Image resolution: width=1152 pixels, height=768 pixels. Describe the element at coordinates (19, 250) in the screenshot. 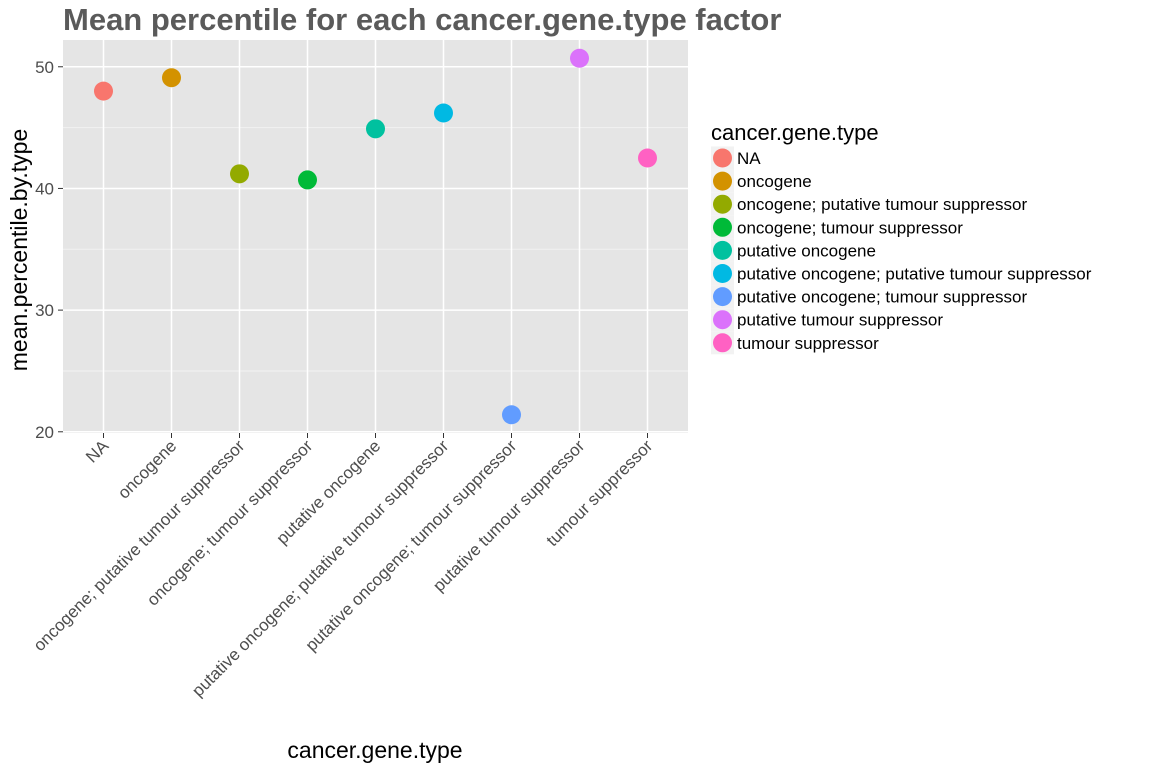

I see `y-axis-title: mean.percentile.by.type` at that location.